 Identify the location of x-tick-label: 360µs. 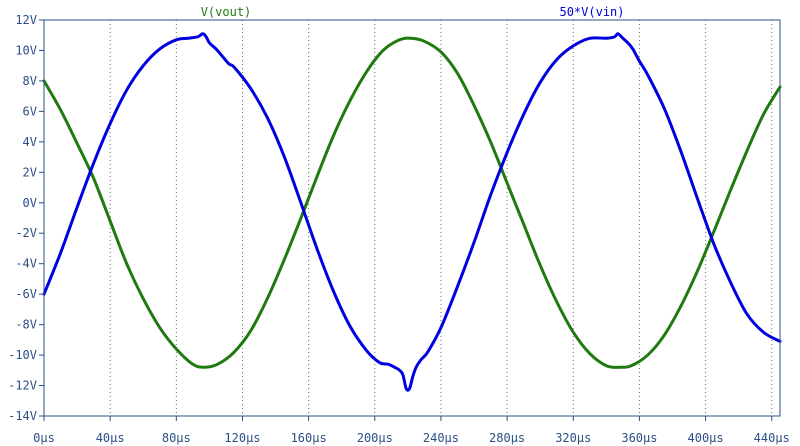
(639, 438).